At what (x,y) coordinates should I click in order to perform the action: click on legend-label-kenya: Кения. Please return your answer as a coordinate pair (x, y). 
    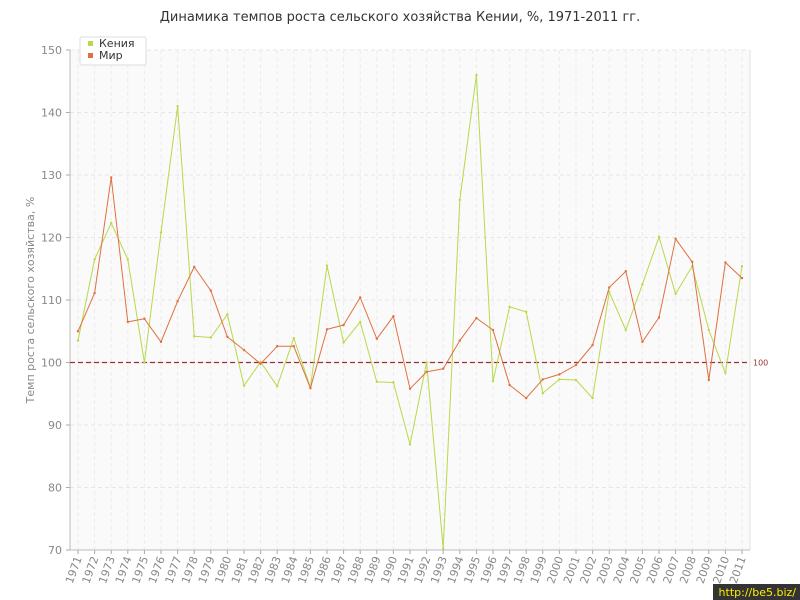
    Looking at the image, I should click on (117, 43).